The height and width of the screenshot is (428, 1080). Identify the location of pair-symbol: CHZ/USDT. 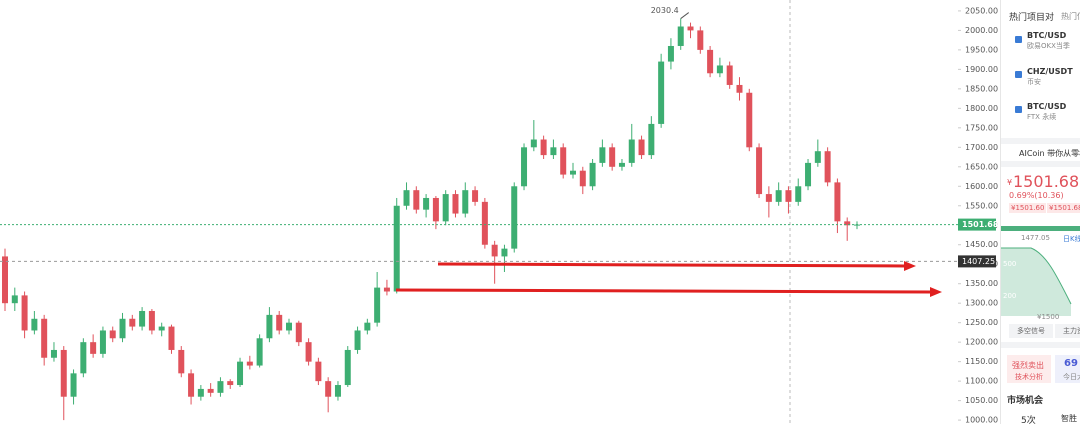
(1050, 71).